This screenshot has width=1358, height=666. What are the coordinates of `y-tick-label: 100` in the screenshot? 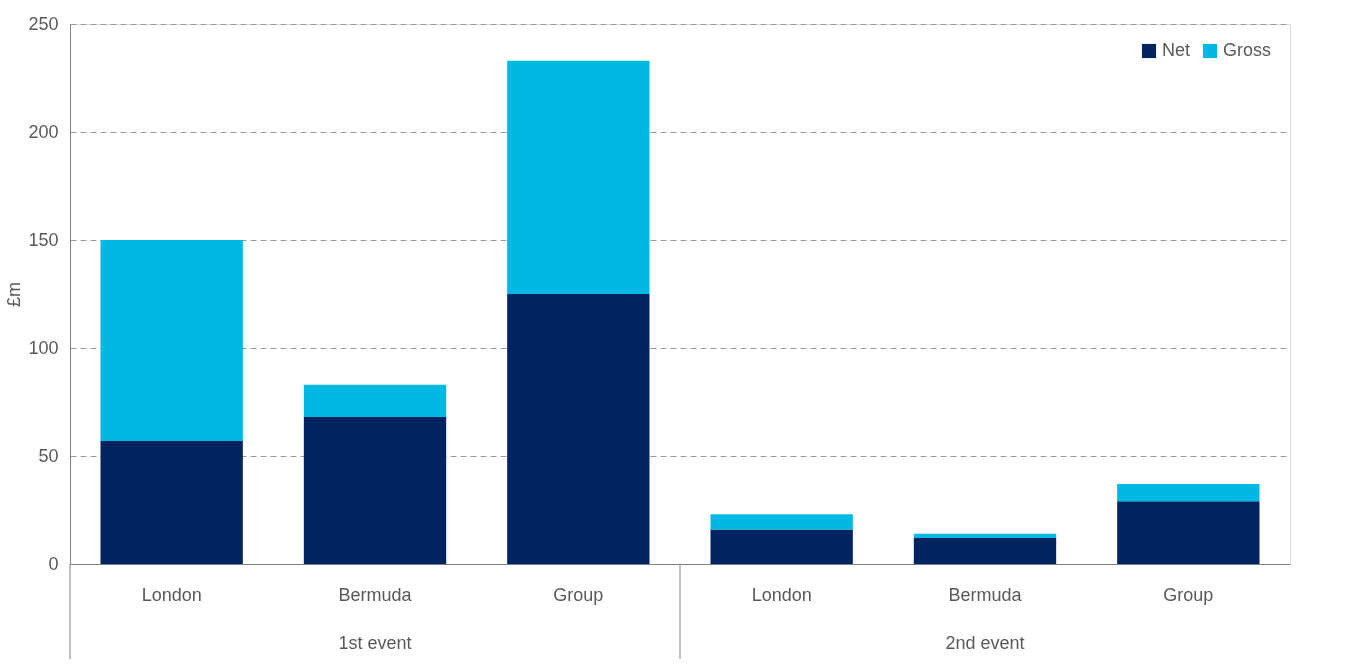 It's located at (43, 347).